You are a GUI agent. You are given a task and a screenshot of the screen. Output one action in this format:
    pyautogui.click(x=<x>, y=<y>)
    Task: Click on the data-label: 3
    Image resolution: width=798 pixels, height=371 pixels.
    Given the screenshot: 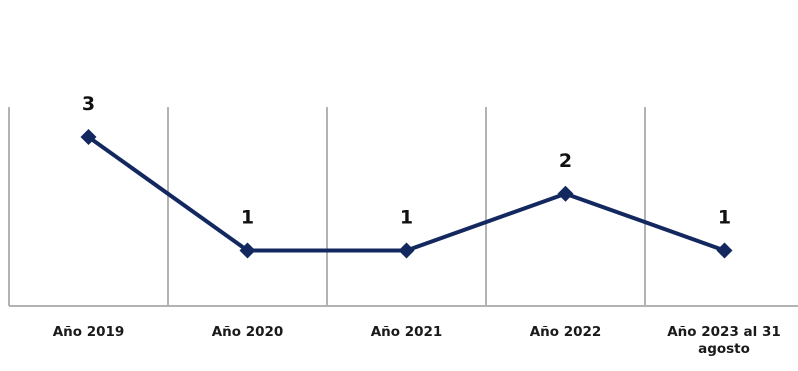 What is the action you would take?
    pyautogui.click(x=88, y=104)
    